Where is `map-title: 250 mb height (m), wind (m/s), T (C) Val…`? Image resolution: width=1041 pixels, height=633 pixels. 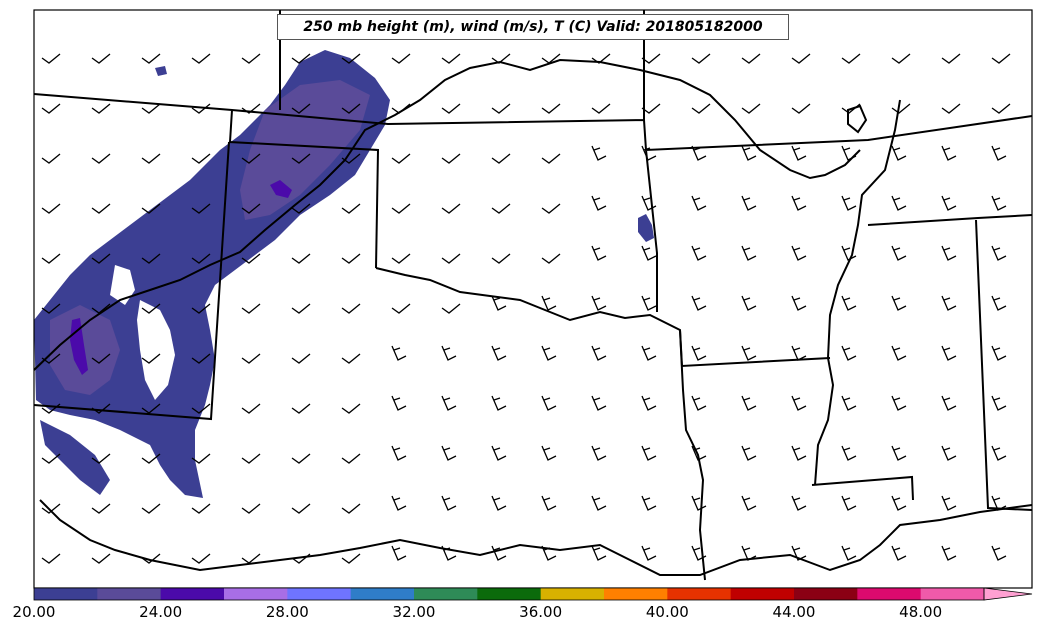 map-title: 250 mb height (m), wind (m/s), T (C) Val… is located at coordinates (533, 27).